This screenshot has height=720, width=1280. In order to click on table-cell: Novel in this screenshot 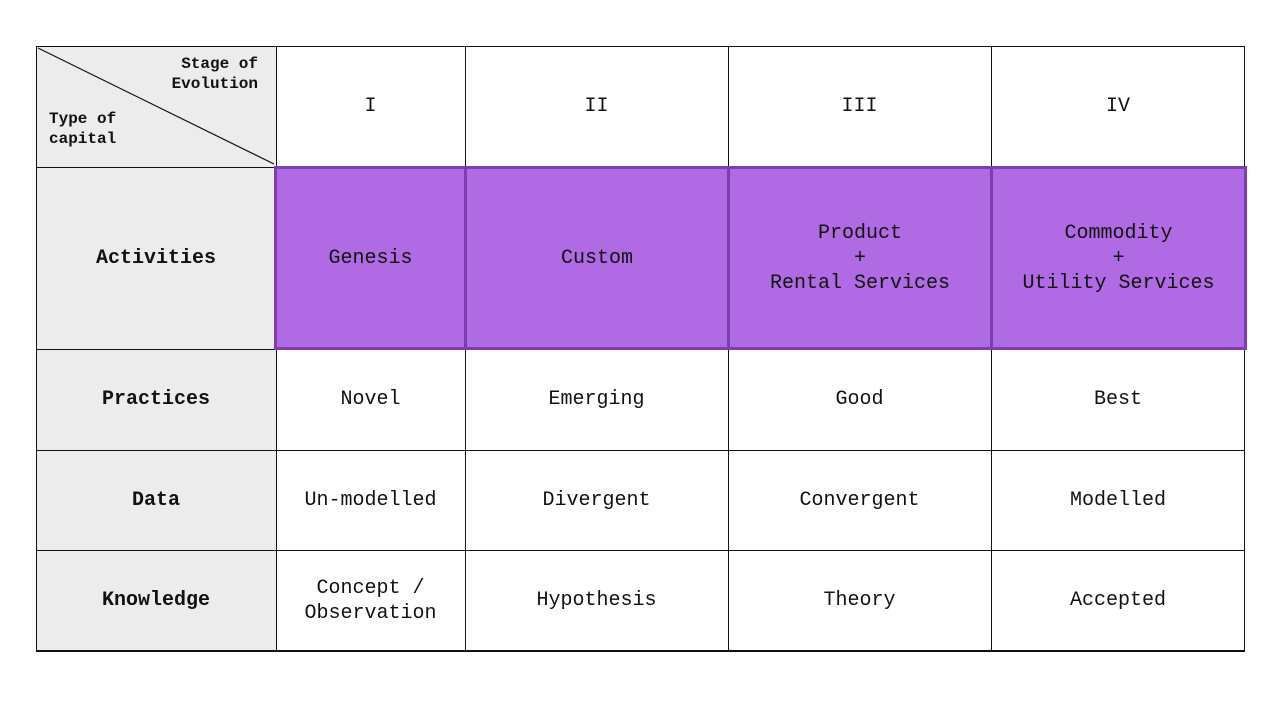, I will do `click(370, 399)`.